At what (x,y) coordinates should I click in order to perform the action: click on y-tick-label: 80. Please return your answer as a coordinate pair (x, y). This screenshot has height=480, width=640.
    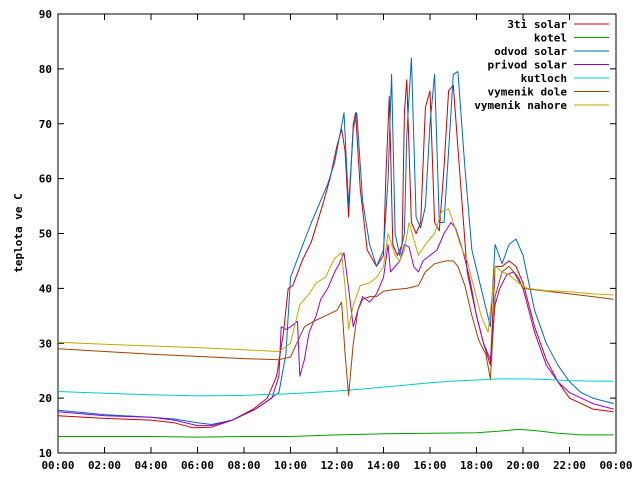
    Looking at the image, I should click on (45, 69).